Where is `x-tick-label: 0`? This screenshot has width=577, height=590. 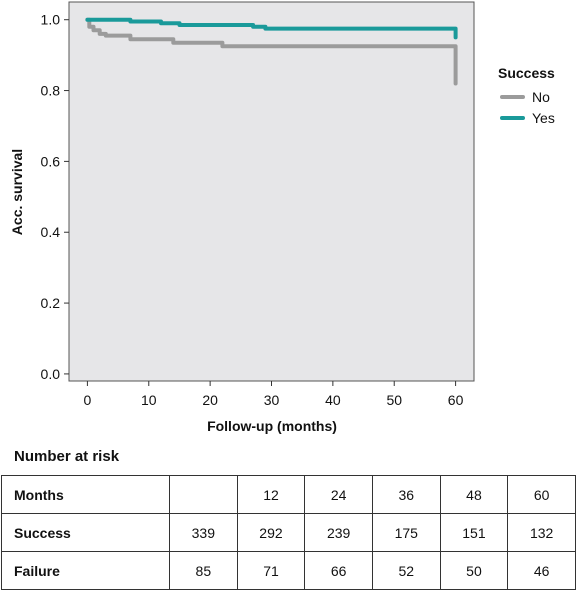
x-tick-label: 0 is located at coordinates (88, 400).